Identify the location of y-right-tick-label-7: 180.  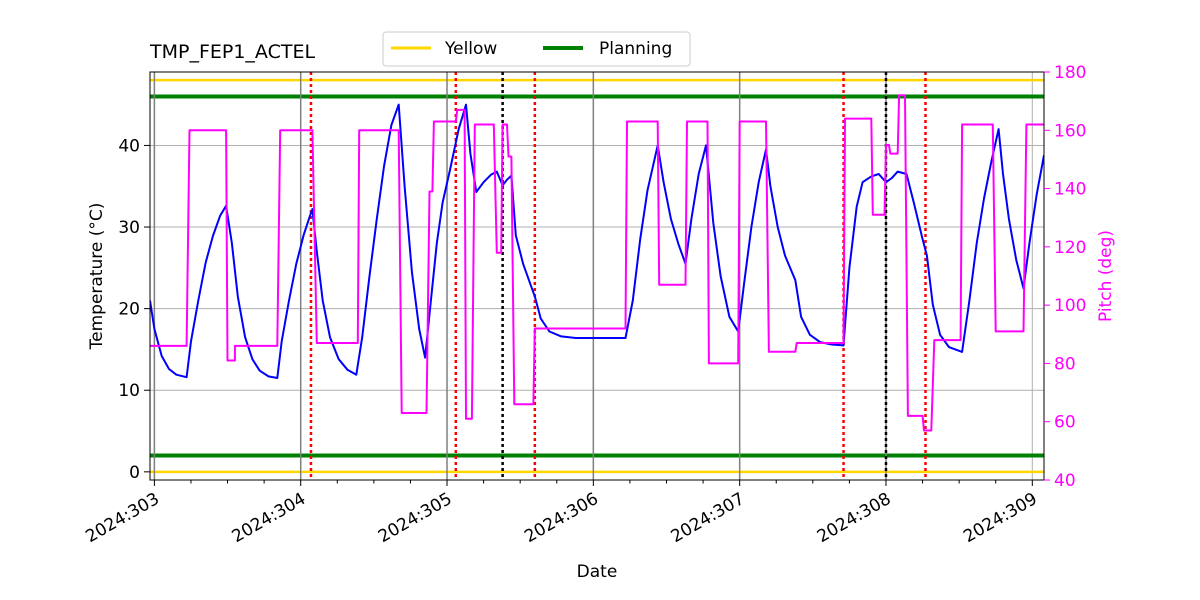
(1070, 73).